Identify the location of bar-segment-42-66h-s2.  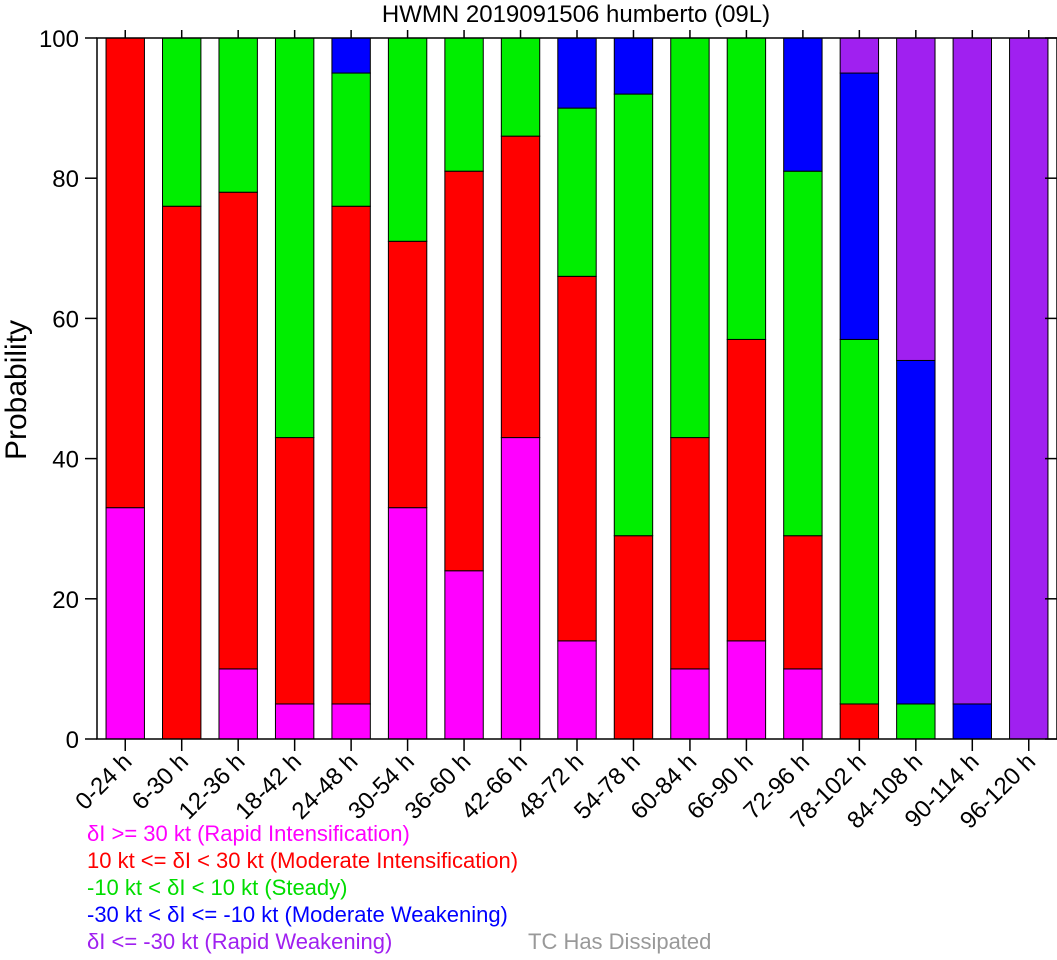
(520, 87).